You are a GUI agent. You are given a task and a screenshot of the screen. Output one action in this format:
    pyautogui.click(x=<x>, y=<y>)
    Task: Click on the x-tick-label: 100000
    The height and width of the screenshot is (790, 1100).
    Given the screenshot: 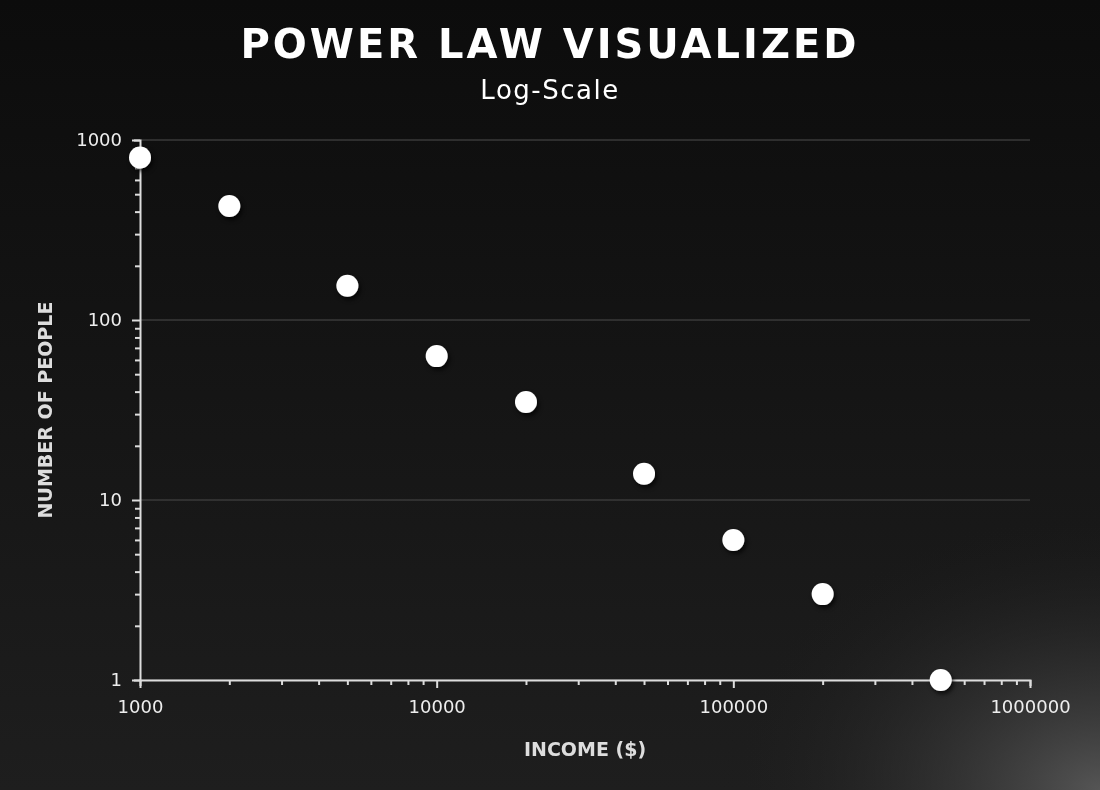 What is the action you would take?
    pyautogui.click(x=734, y=706)
    